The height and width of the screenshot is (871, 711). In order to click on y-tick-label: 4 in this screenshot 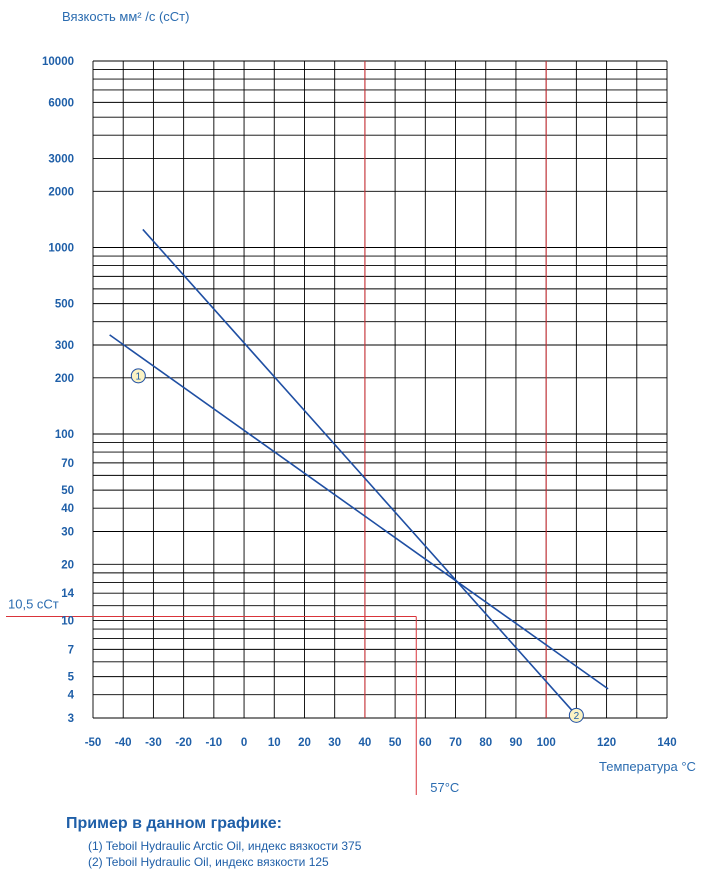, I will do `click(71, 696)`.